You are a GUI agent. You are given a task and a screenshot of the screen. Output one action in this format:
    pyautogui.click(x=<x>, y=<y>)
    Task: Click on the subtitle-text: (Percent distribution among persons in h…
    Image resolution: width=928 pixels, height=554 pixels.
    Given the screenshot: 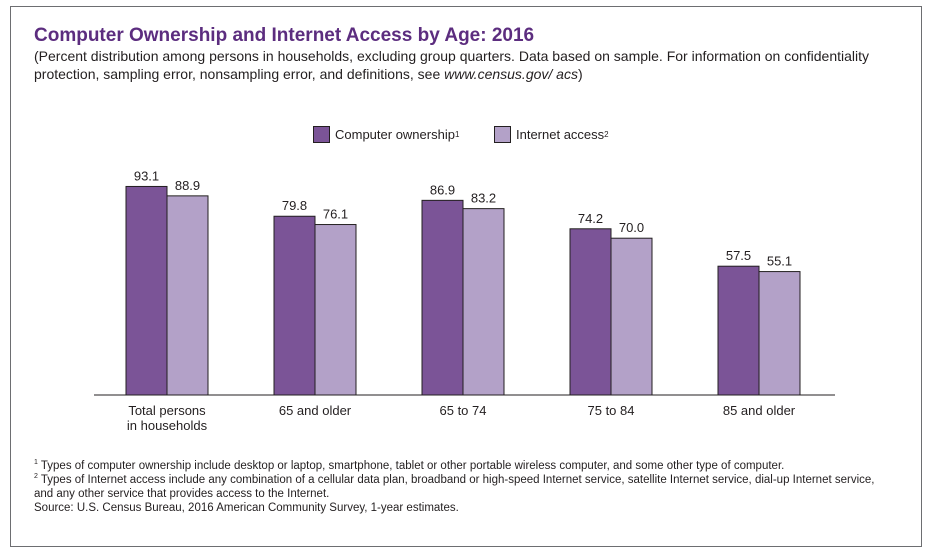 What is the action you would take?
    pyautogui.click(x=452, y=65)
    